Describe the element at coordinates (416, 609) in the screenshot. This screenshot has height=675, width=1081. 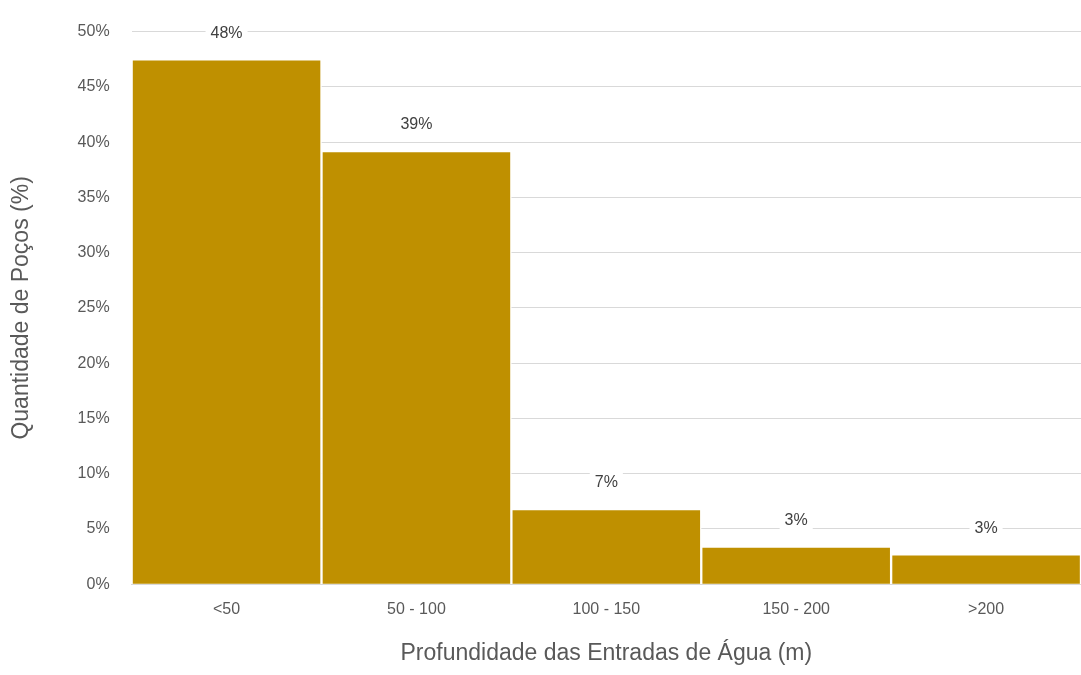
I see `x-tick-label: 50 - 100` at that location.